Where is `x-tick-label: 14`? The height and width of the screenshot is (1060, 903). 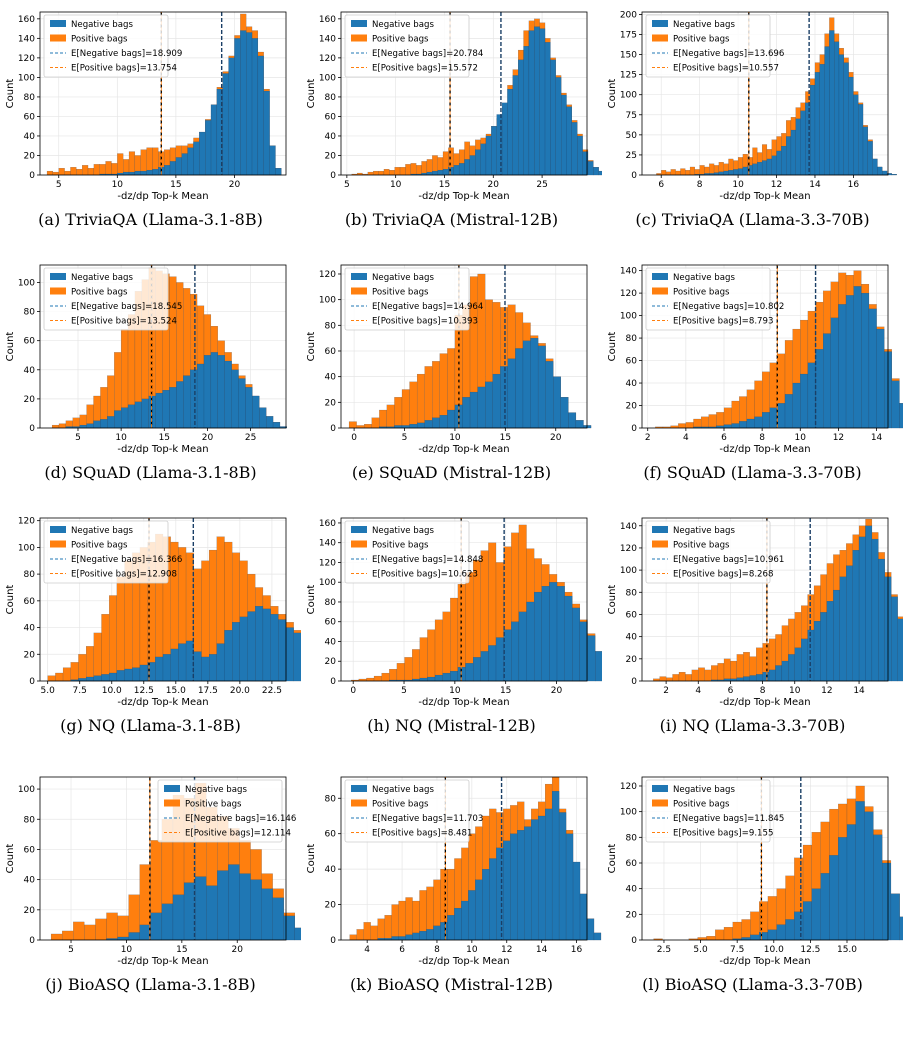
x-tick-label: 14 is located at coordinates (877, 438).